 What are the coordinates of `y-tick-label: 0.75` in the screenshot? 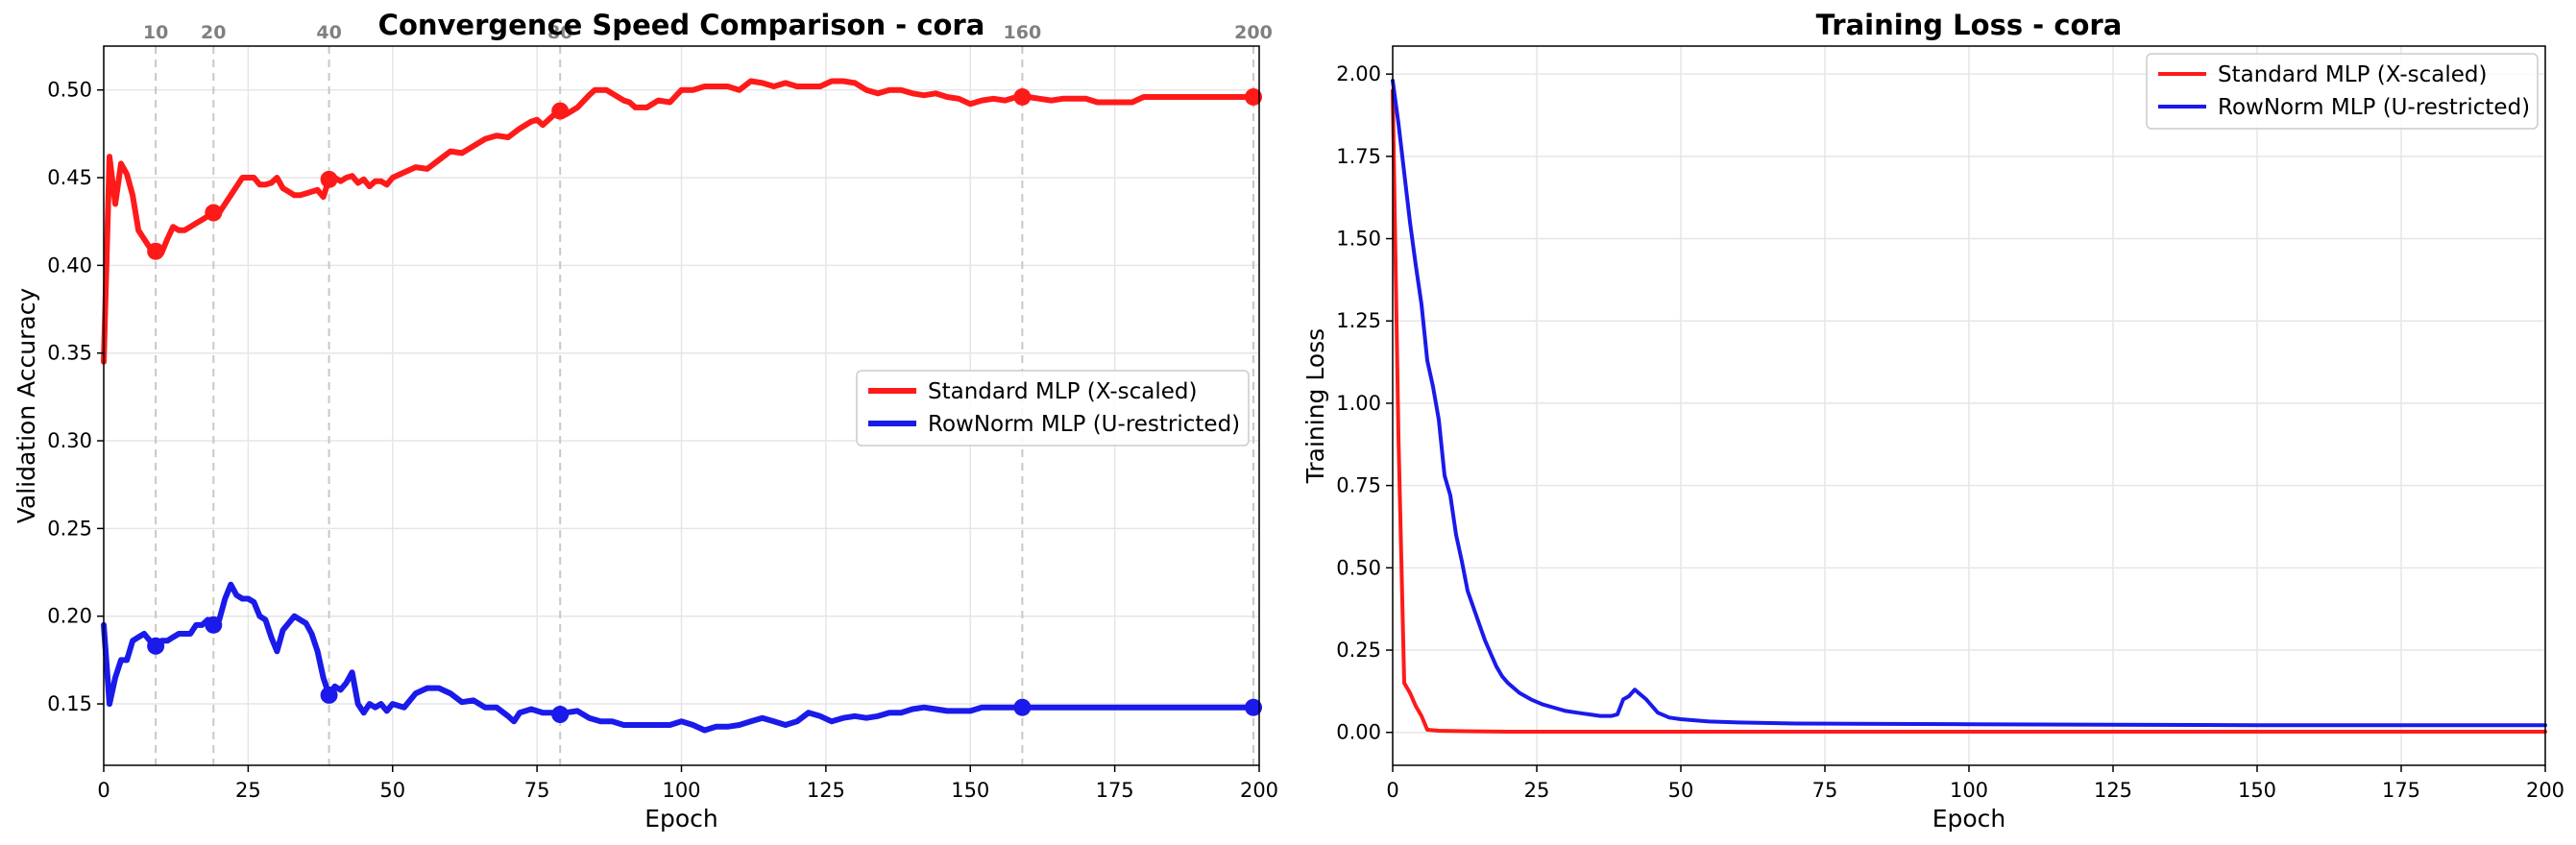 It's located at (1358, 485).